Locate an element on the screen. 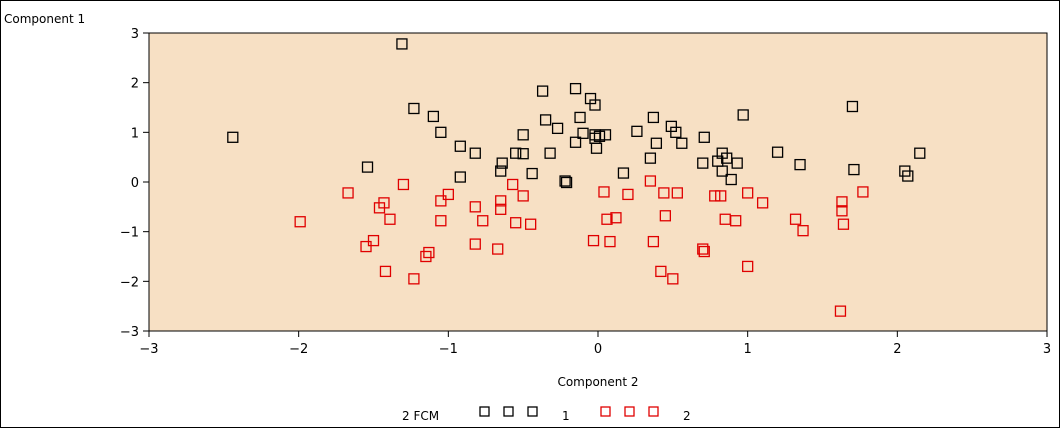 This screenshot has height=428, width=1060. x-tick-label: −1 is located at coordinates (448, 349).